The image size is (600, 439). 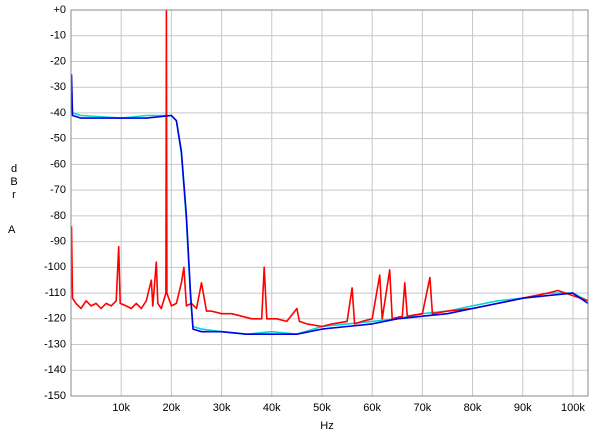 What do you see at coordinates (58, 113) in the screenshot?
I see `y-tick-label: -40` at bounding box center [58, 113].